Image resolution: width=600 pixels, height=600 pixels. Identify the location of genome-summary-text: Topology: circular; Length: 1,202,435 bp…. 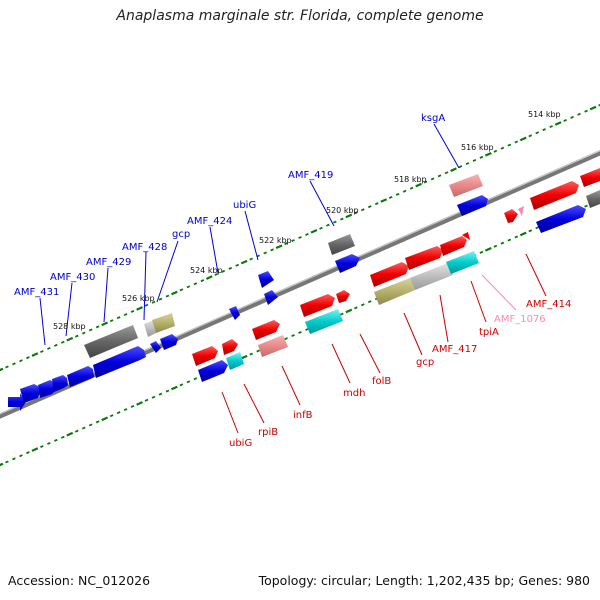
(424, 580).